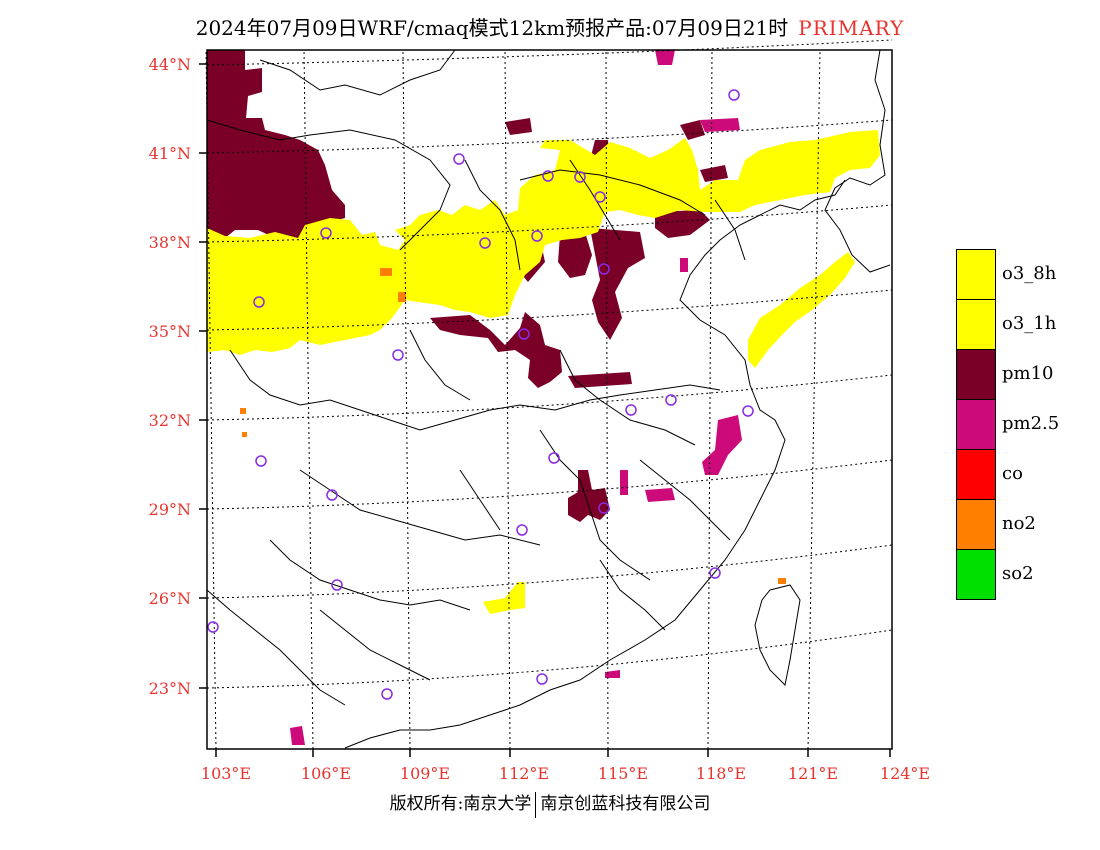  Describe the element at coordinates (976, 474) in the screenshot. I see `legend-swatch-co` at that location.